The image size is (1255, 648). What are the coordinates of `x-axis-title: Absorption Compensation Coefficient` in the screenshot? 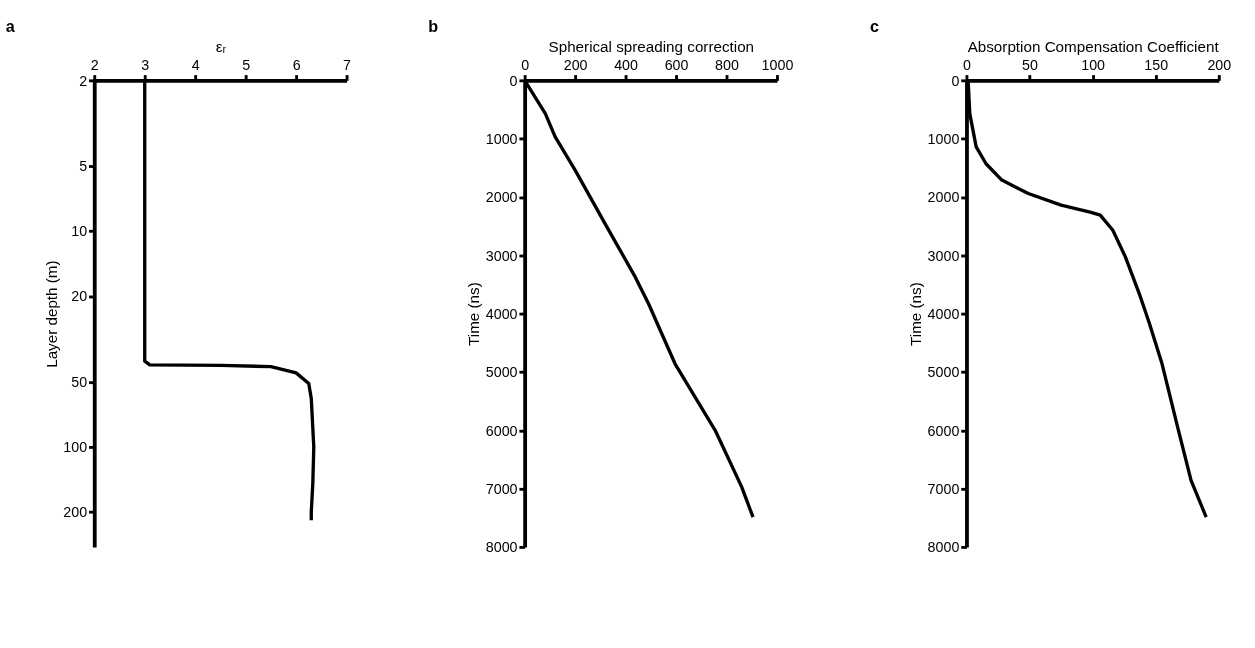 It's located at (1093, 47).